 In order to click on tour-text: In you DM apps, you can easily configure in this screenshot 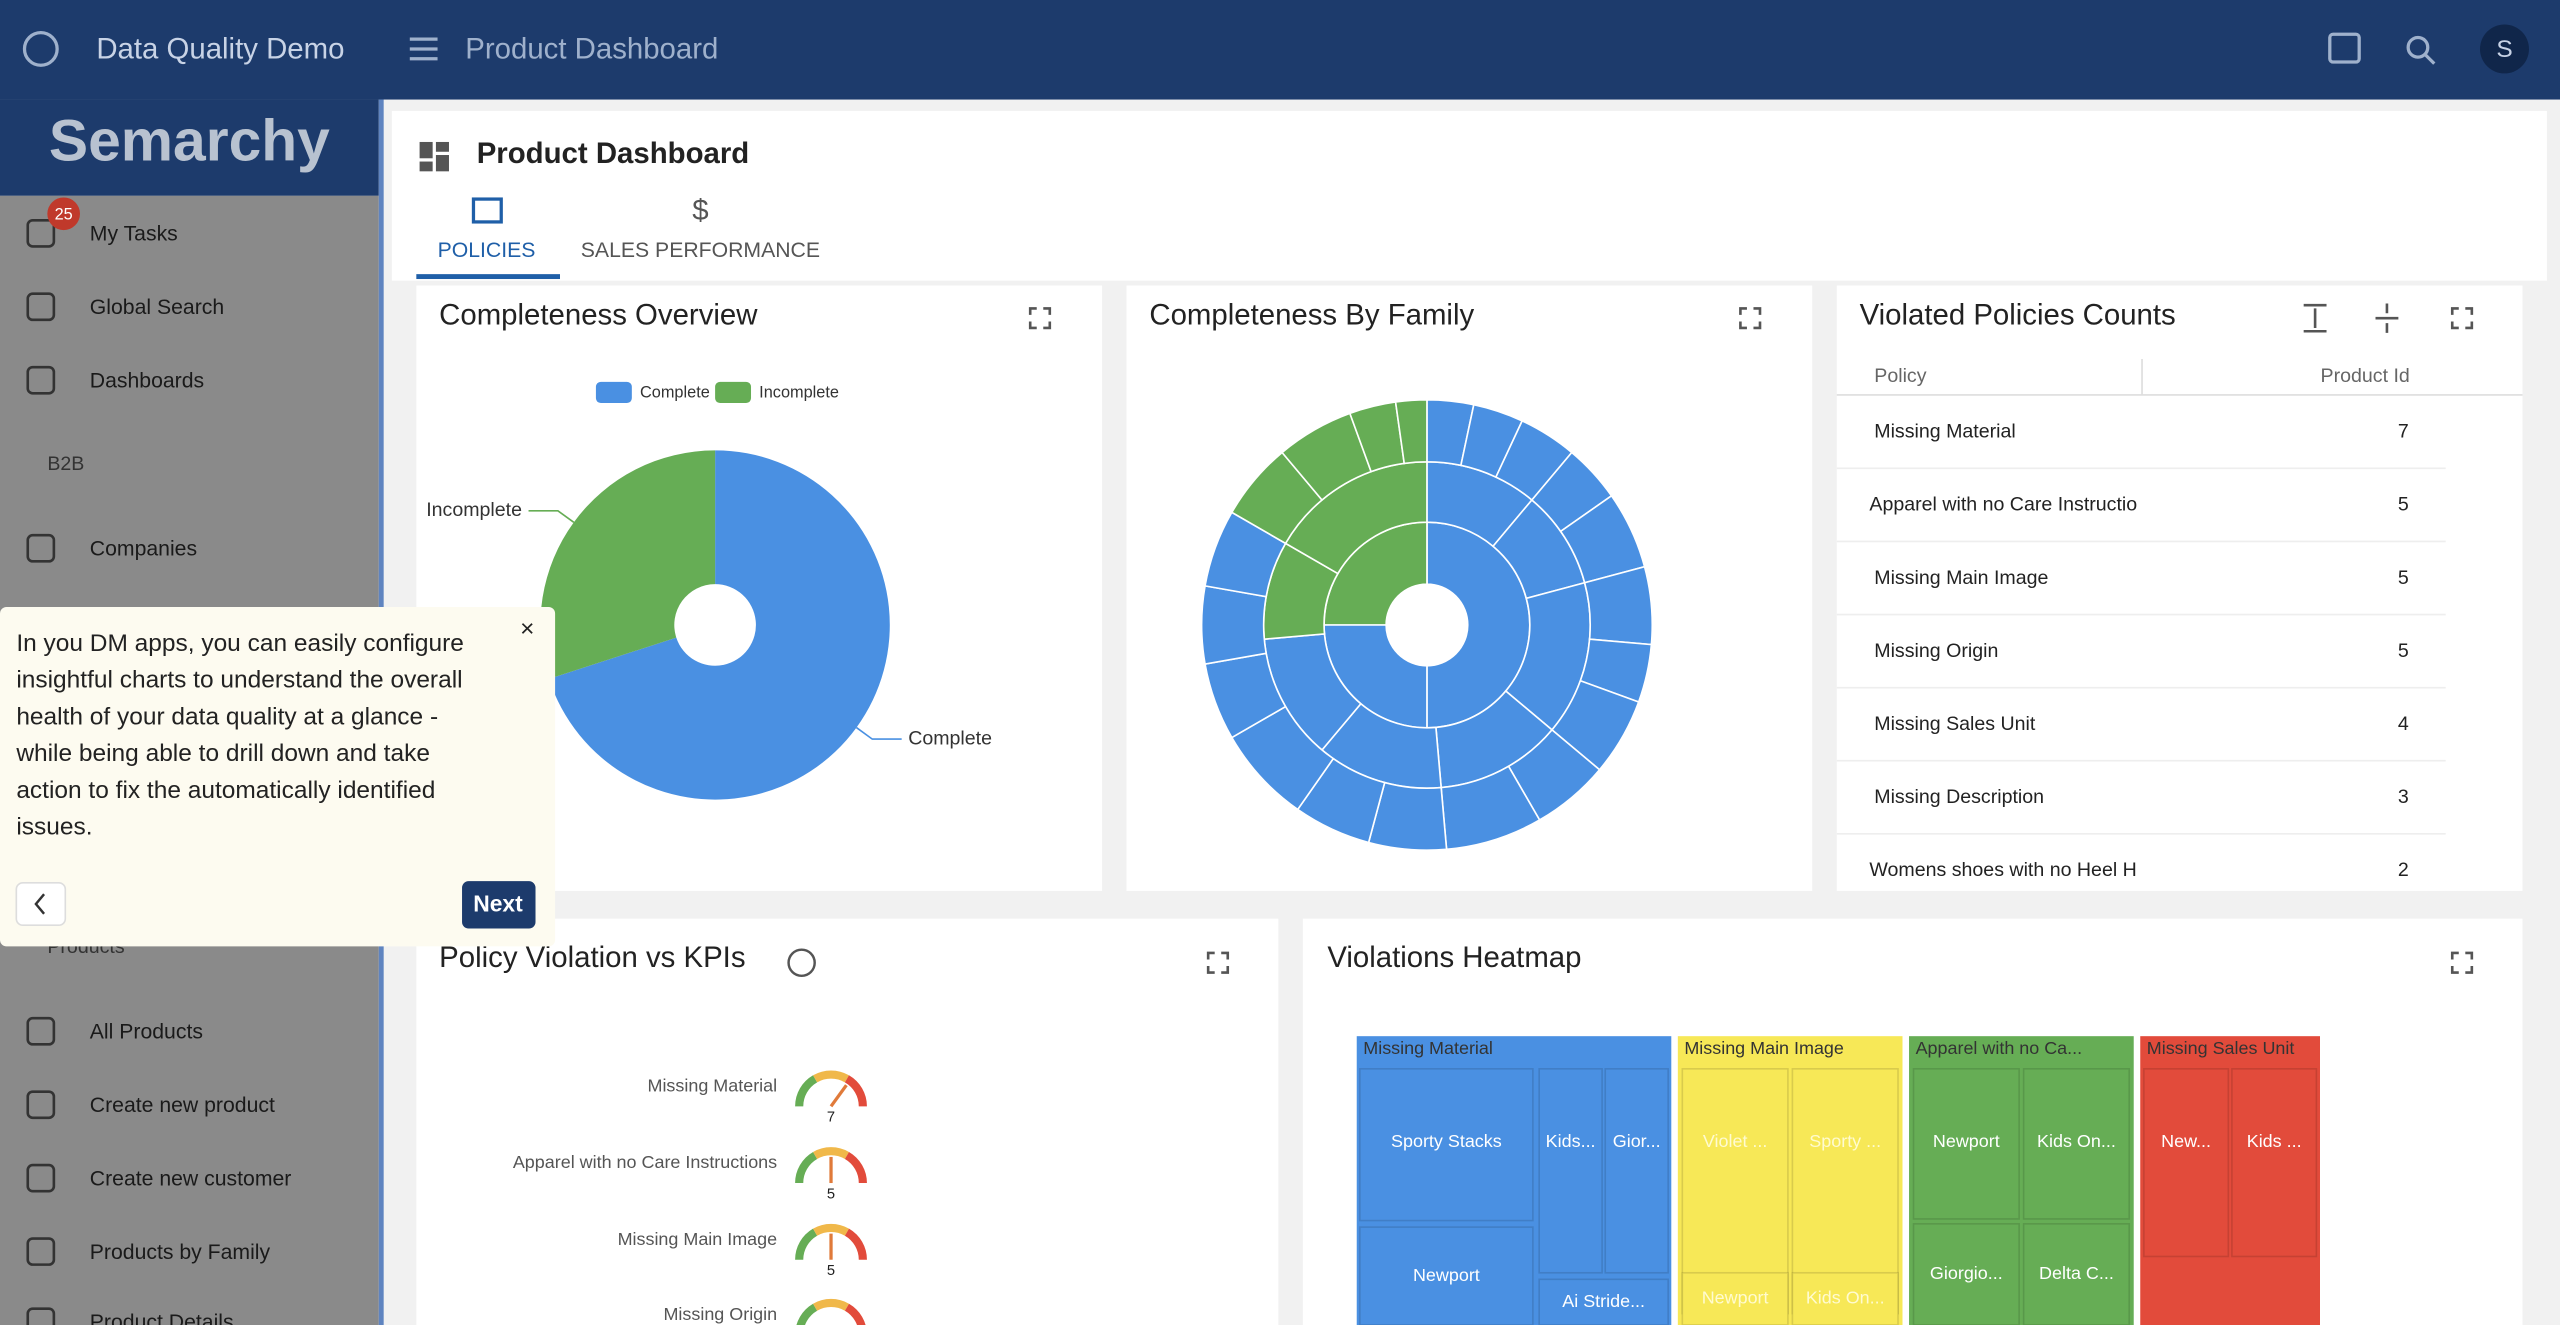, I will do `click(240, 643)`.